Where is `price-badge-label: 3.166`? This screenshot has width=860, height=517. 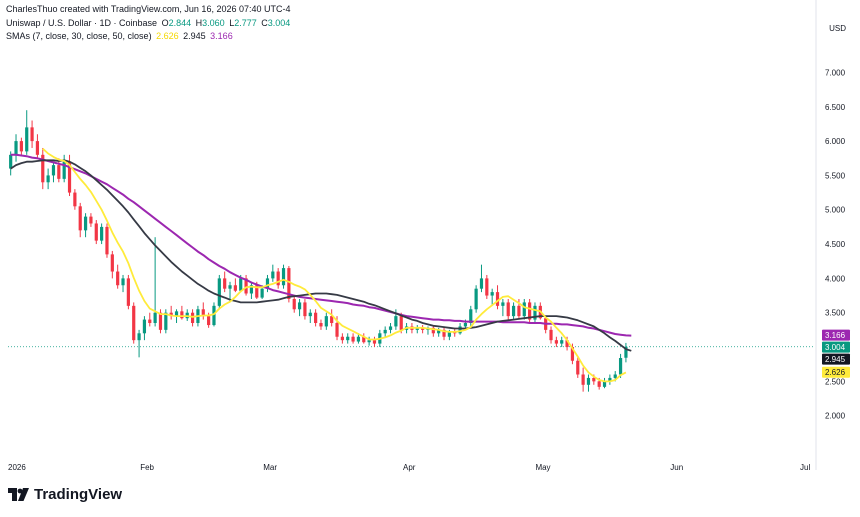 price-badge-label: 3.166 is located at coordinates (835, 335).